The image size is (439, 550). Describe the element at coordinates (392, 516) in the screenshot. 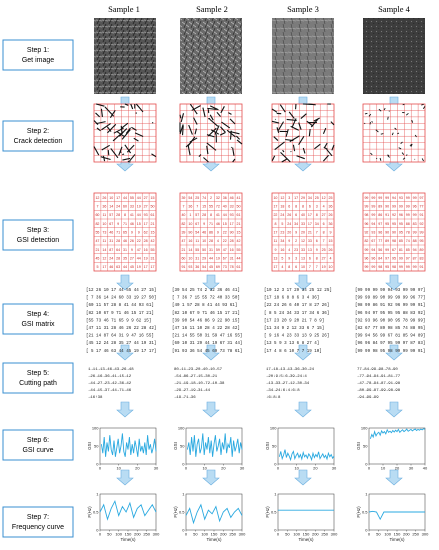

I see `freq-curve-chart: 0 50 100 150 200 250 300 0 0.5 1 F(Hz) Time(s)` at that location.